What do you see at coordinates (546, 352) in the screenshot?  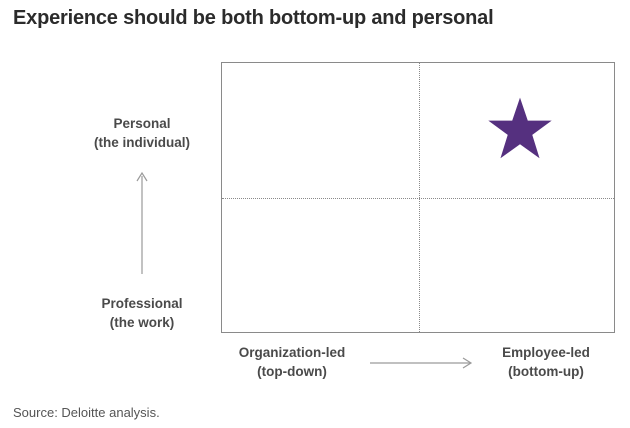 I see `x-axis-right-label-line1: Employee-led` at bounding box center [546, 352].